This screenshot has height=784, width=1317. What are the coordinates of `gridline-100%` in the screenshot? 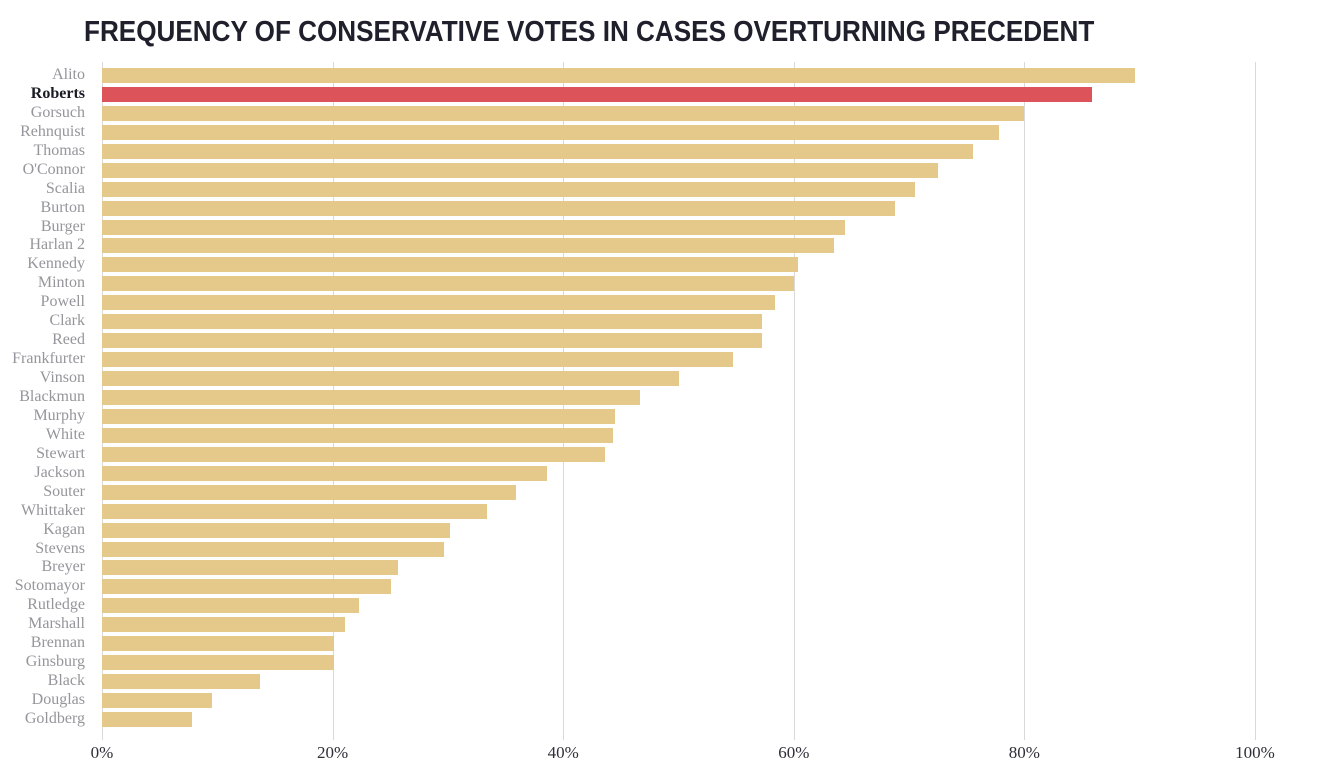 It's located at (1255, 401).